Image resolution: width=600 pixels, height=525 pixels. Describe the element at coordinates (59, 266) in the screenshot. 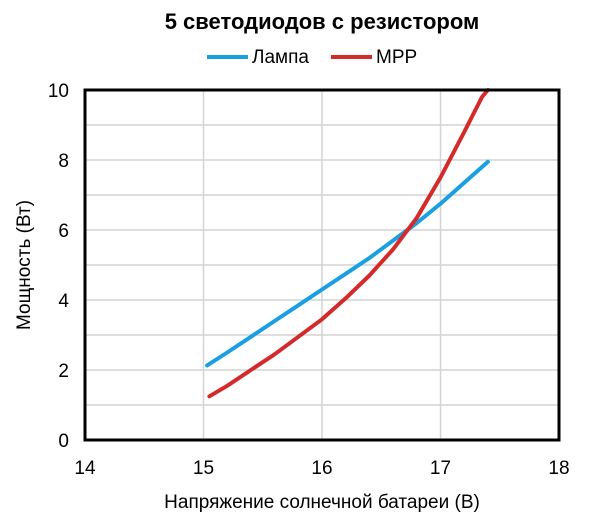

I see `y-tick-labels: 0 2 4 6 8 10` at that location.